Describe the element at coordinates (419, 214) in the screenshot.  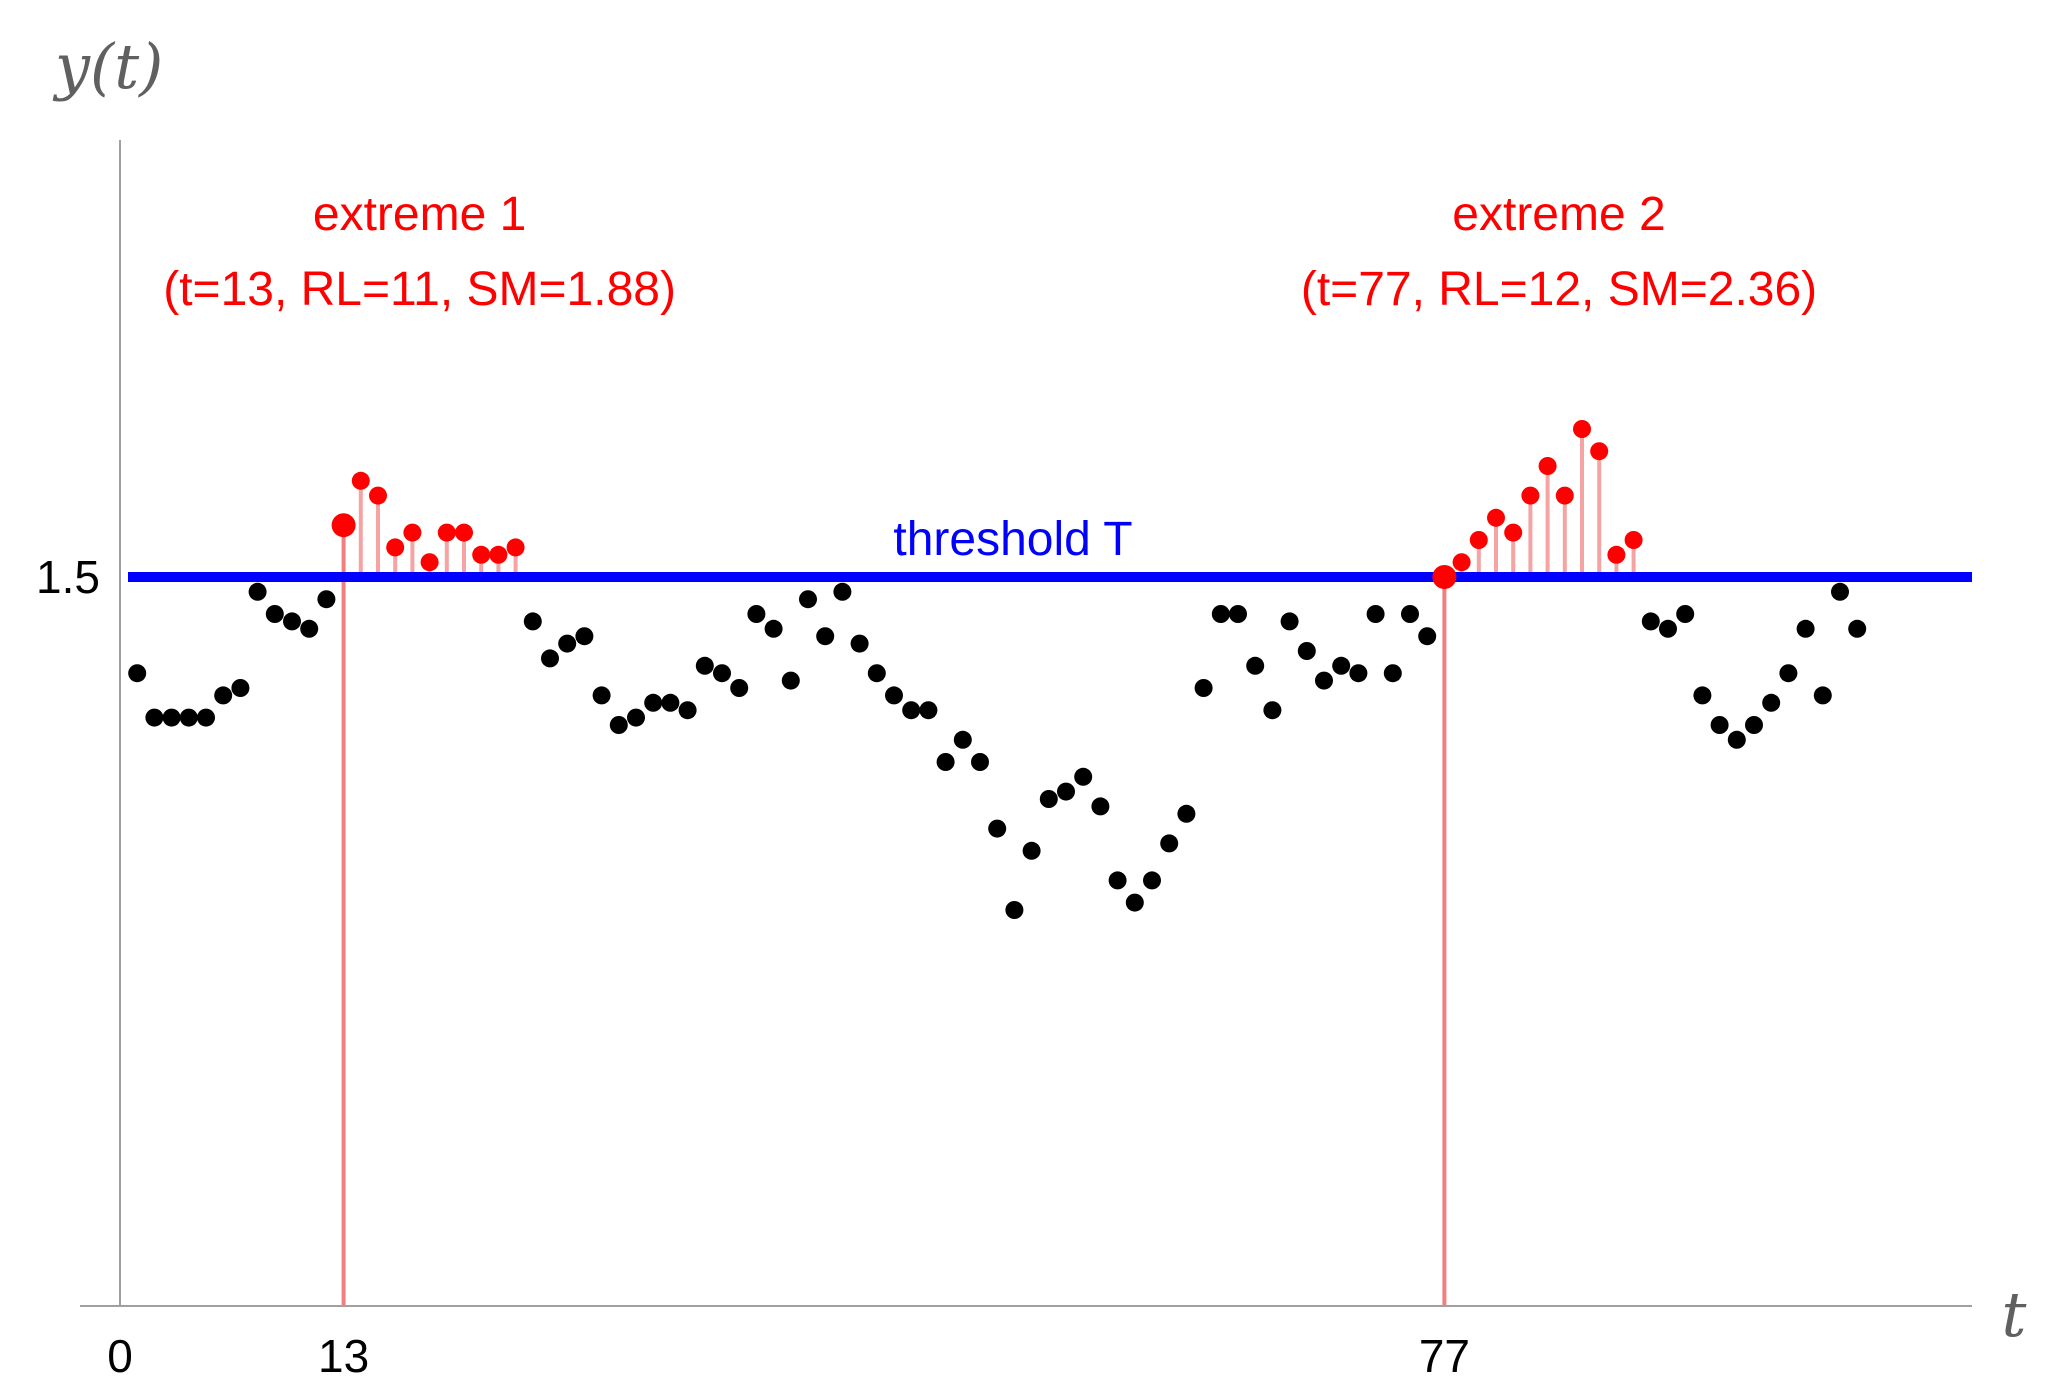
I see `extreme-1-label: extreme 1` at that location.